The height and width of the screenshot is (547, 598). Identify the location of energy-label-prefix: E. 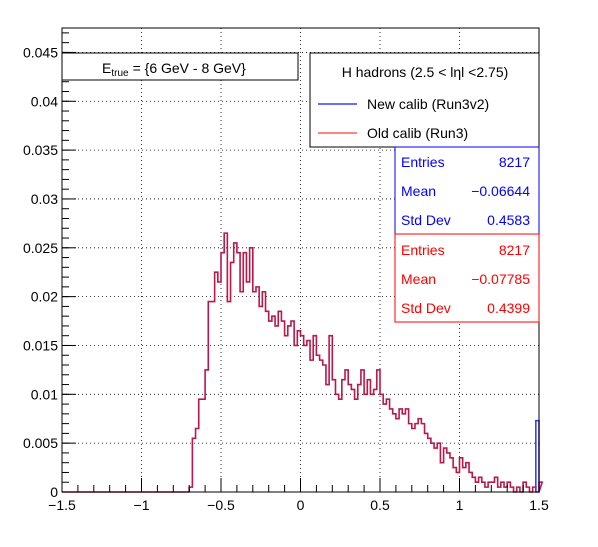
(106, 68).